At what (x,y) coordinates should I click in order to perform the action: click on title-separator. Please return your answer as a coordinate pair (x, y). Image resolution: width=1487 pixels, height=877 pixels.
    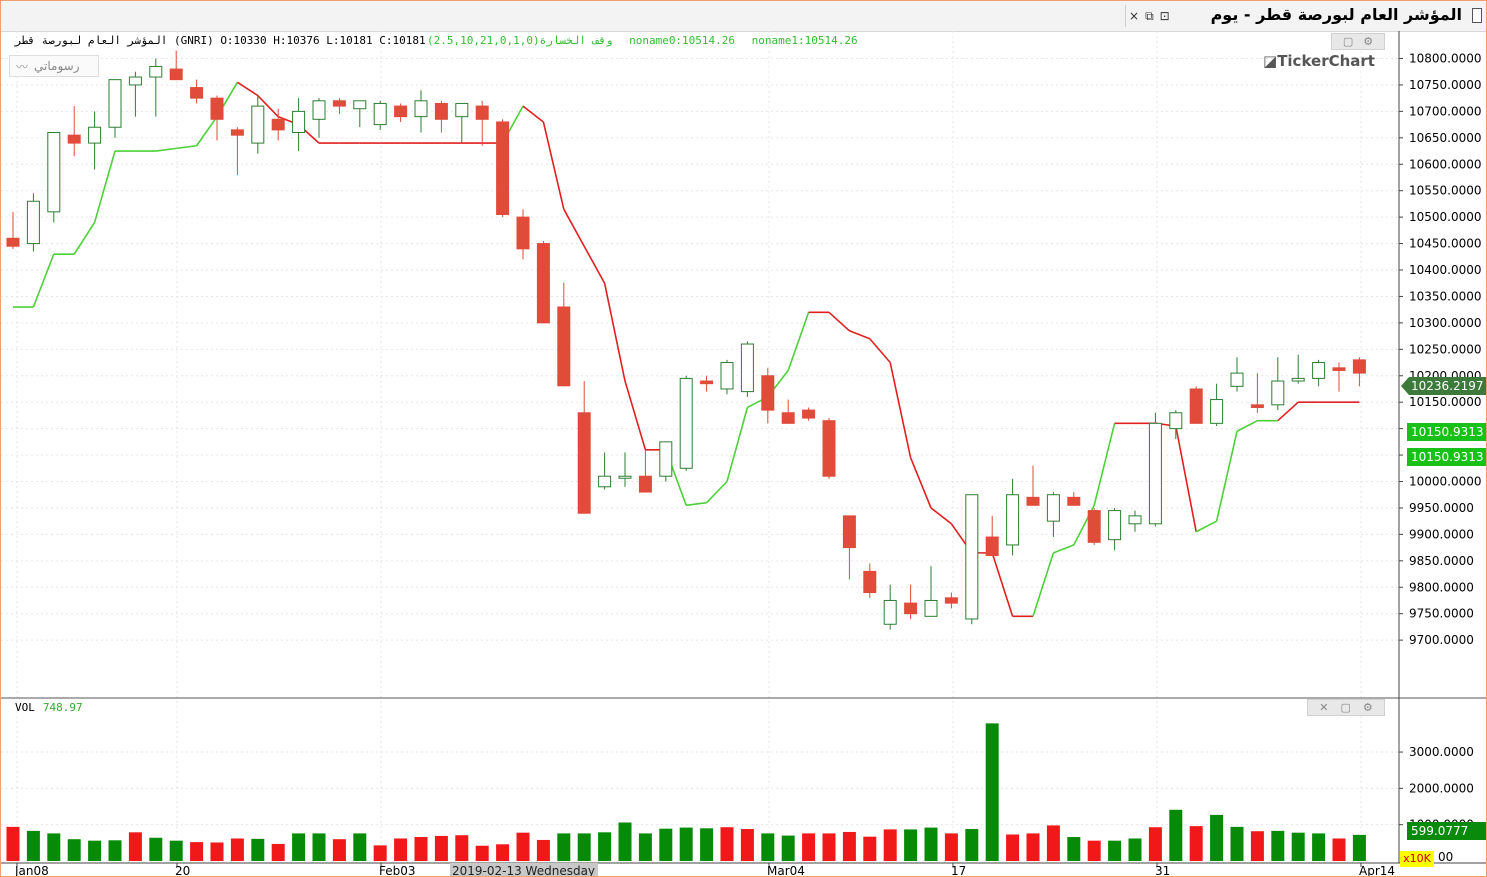
    Looking at the image, I should click on (1125, 16).